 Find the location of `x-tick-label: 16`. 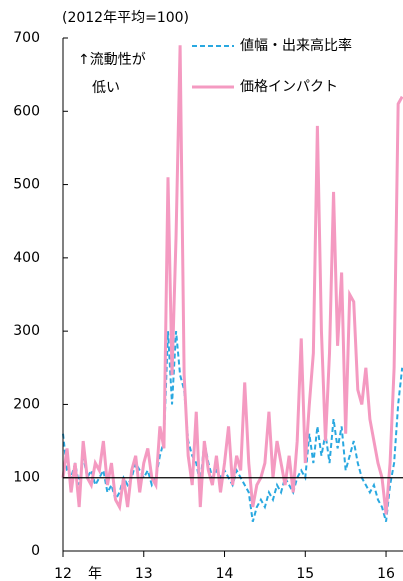

x-tick-label: 16 is located at coordinates (386, 573).